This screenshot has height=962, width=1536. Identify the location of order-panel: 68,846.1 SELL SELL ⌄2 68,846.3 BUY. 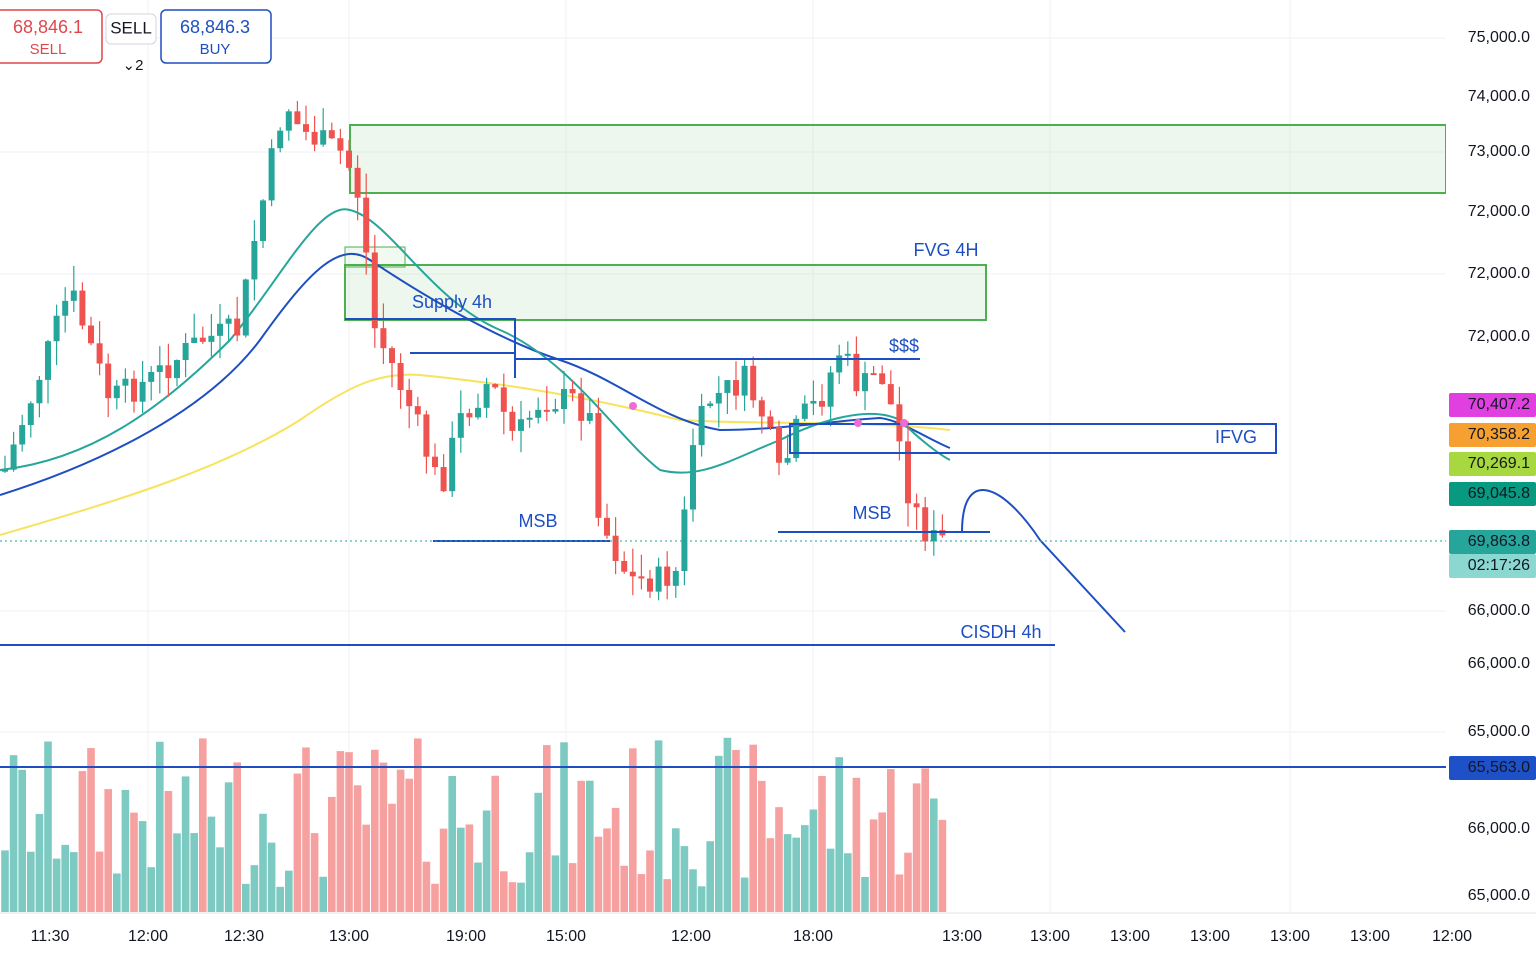
(136, 41).